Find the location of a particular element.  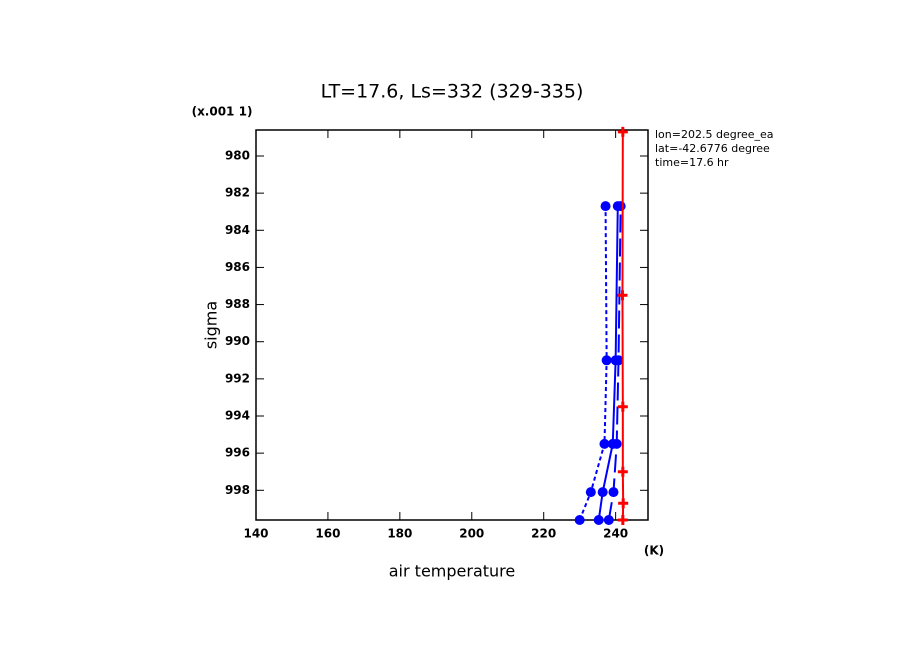

y-tick-label: 986 is located at coordinates (237, 267).